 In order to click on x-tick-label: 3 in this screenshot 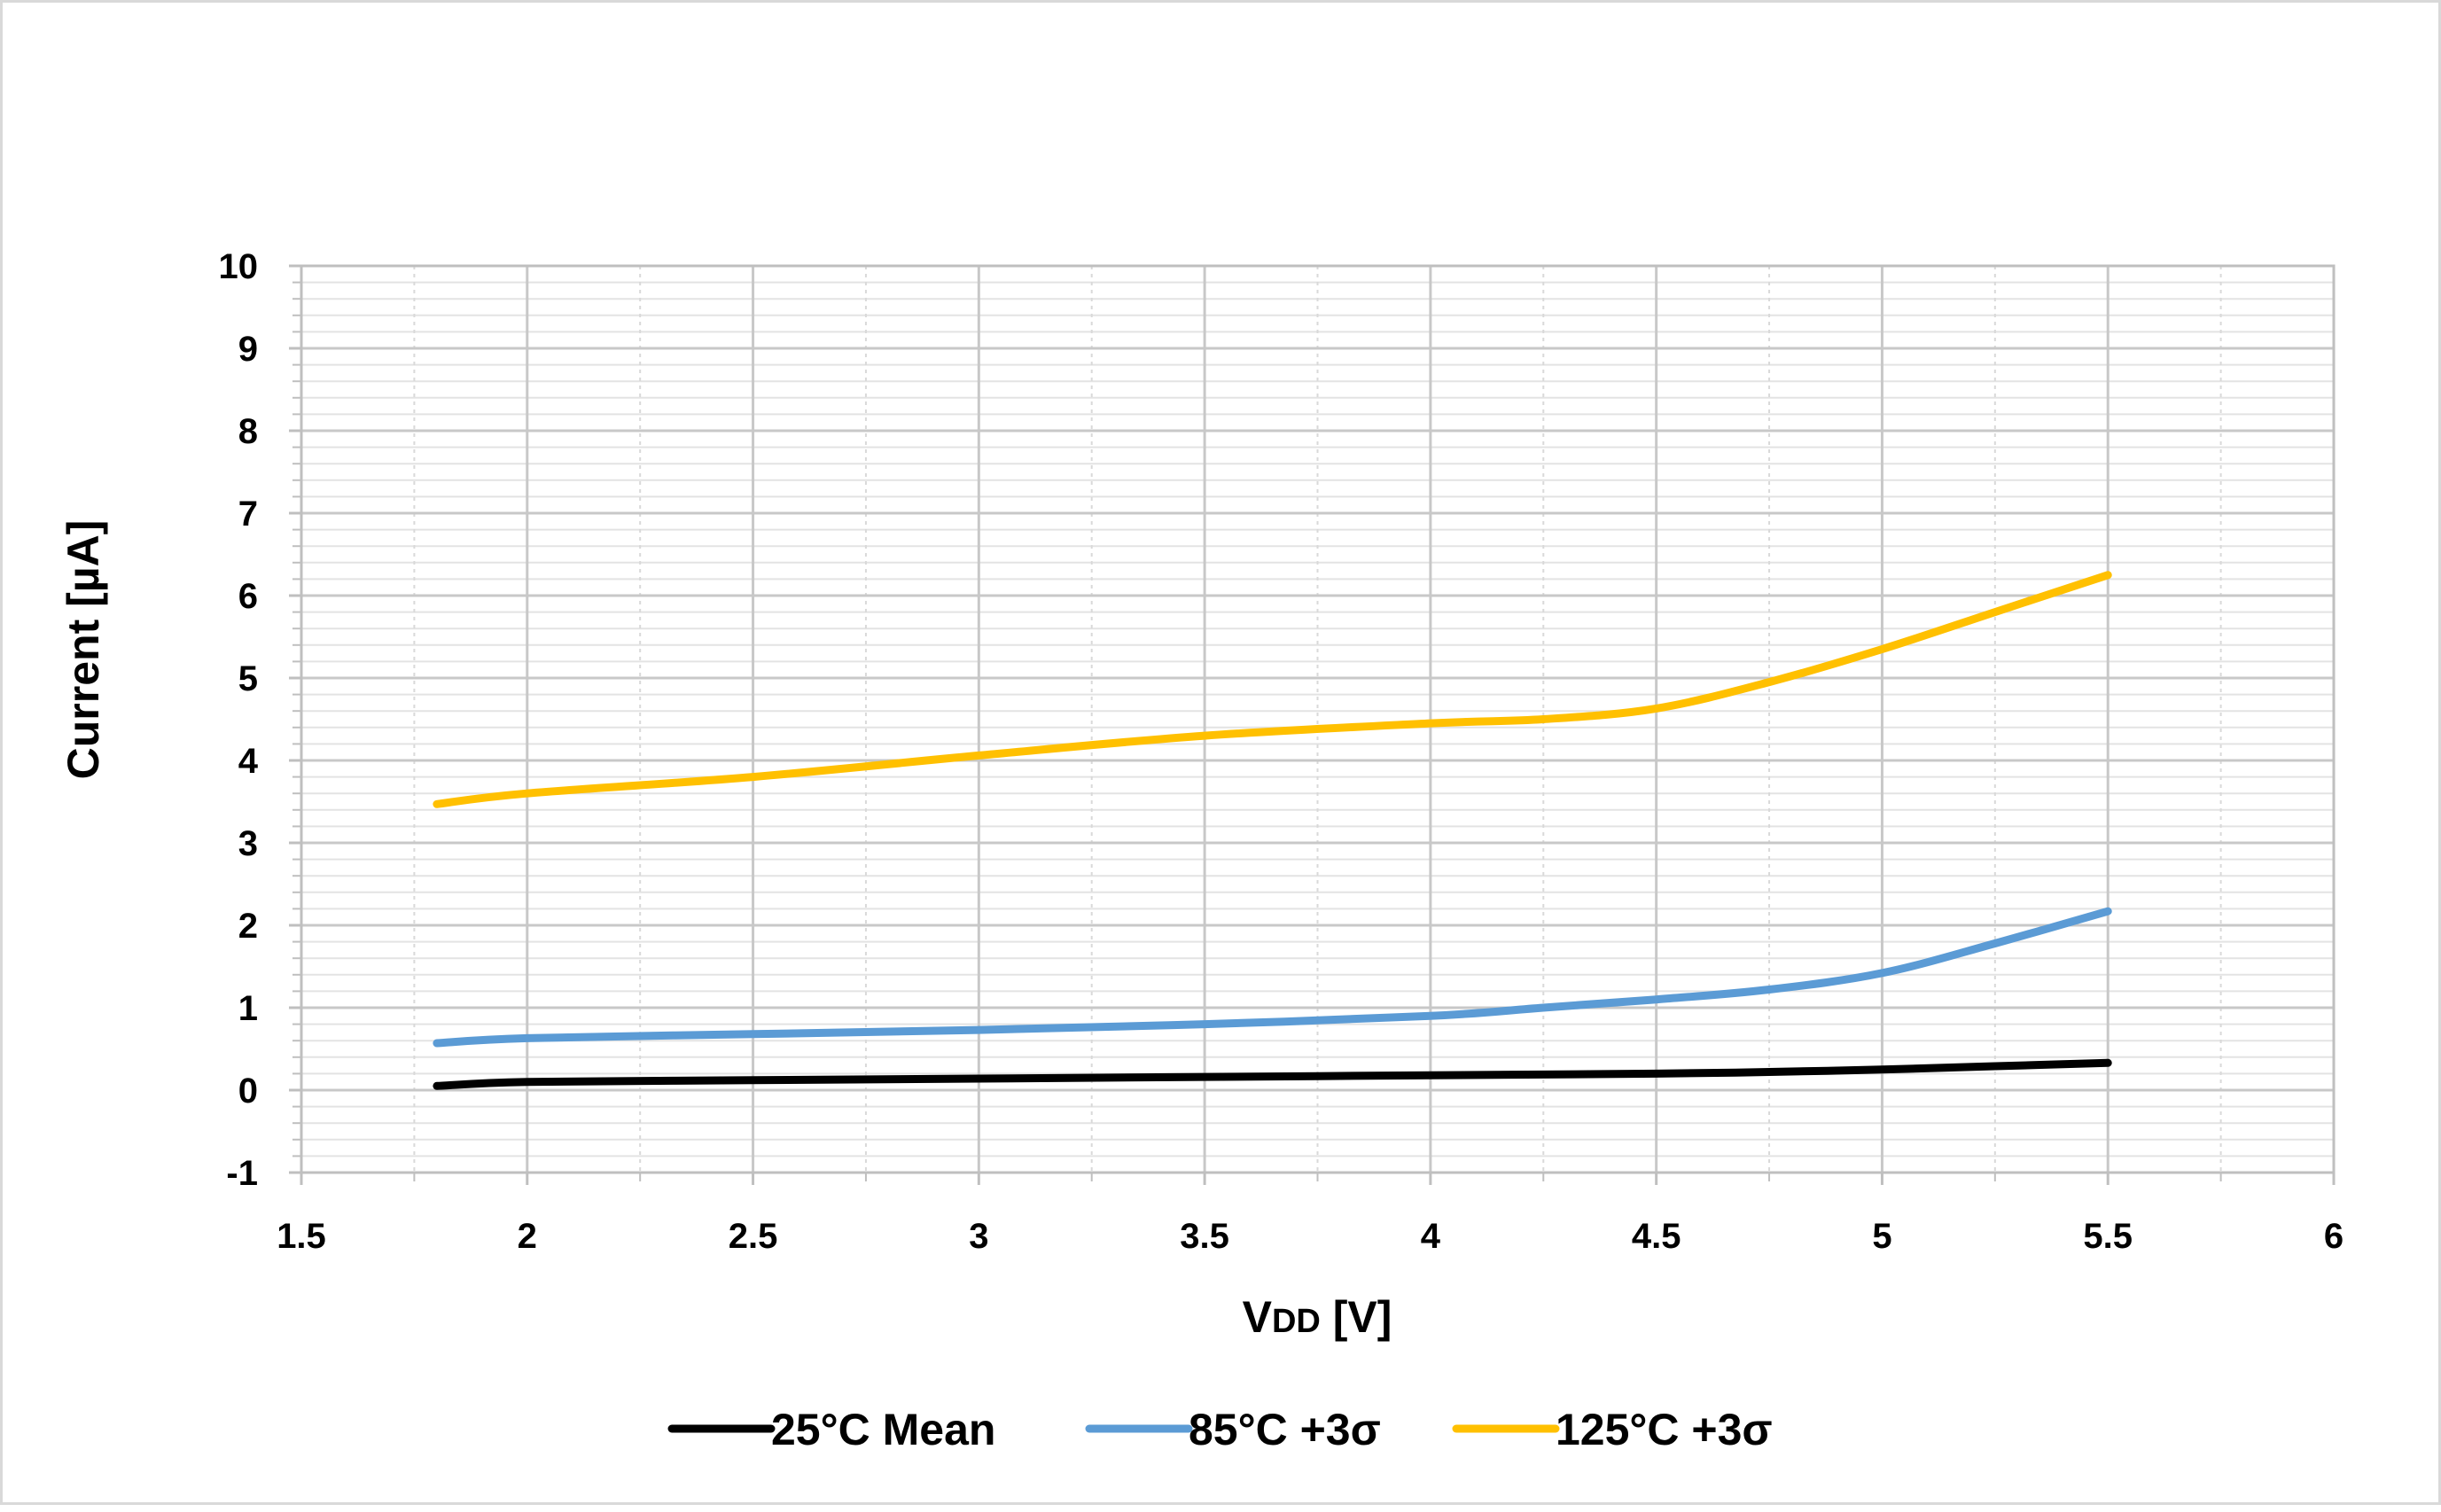, I will do `click(978, 1236)`.